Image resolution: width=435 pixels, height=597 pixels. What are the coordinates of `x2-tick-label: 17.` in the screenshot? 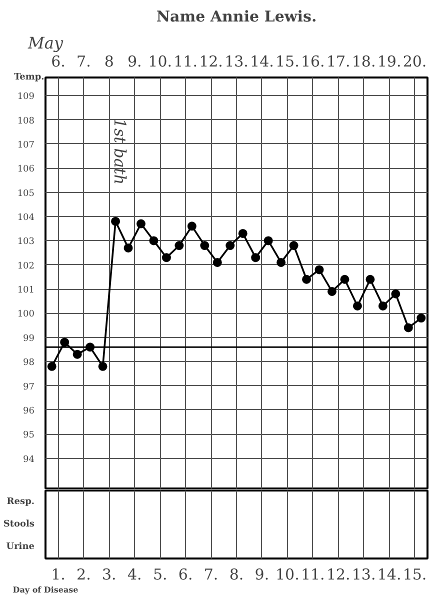 It's located at (338, 61).